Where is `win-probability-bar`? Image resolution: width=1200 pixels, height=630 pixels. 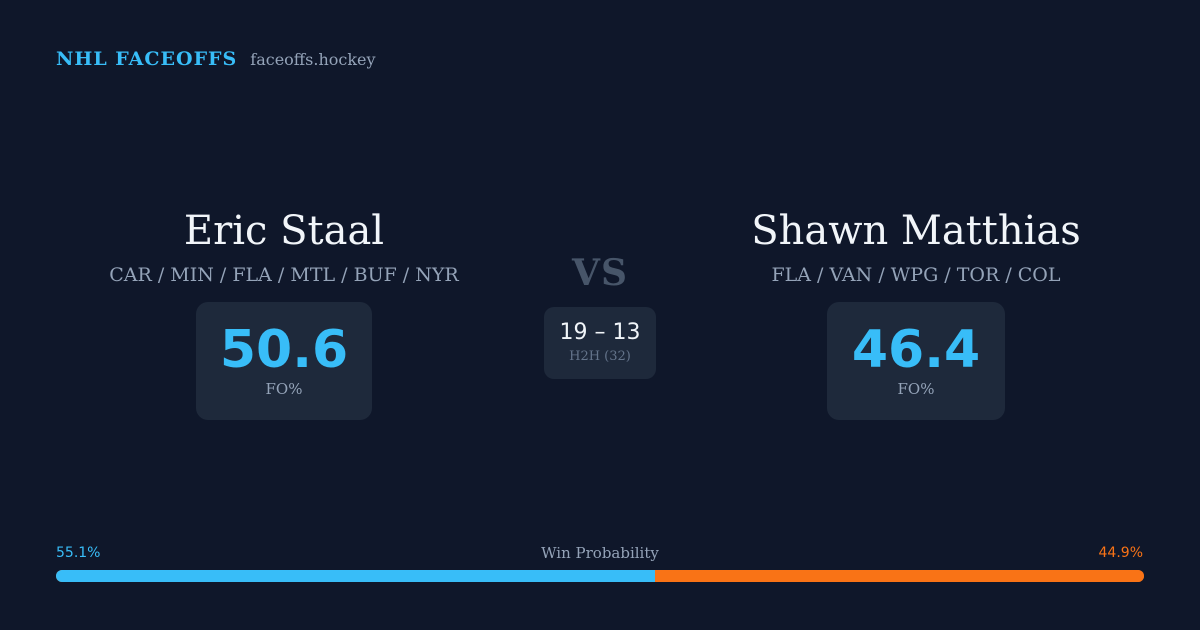 win-probability-bar is located at coordinates (600, 576).